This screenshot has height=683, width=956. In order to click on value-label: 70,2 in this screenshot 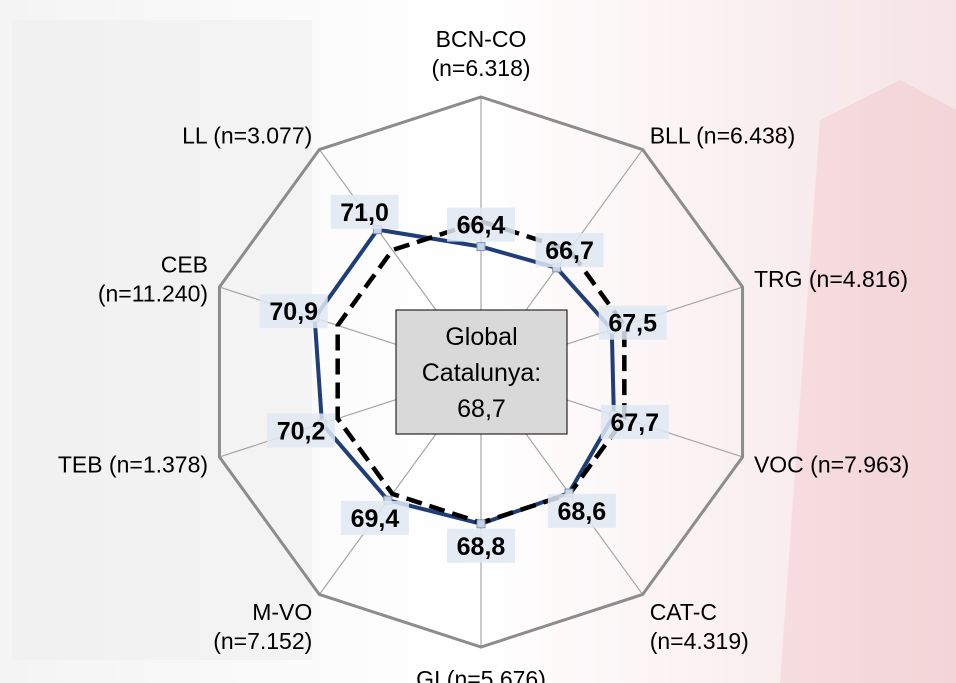, I will do `click(301, 431)`.